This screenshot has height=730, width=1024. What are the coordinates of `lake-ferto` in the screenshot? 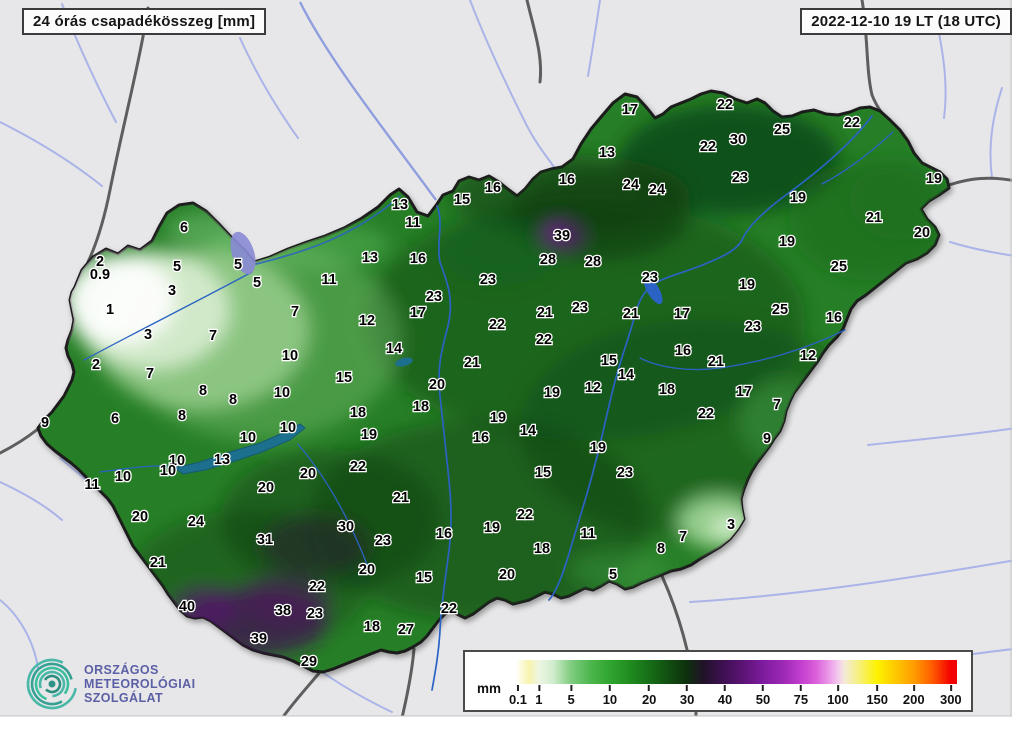 It's located at (243, 253).